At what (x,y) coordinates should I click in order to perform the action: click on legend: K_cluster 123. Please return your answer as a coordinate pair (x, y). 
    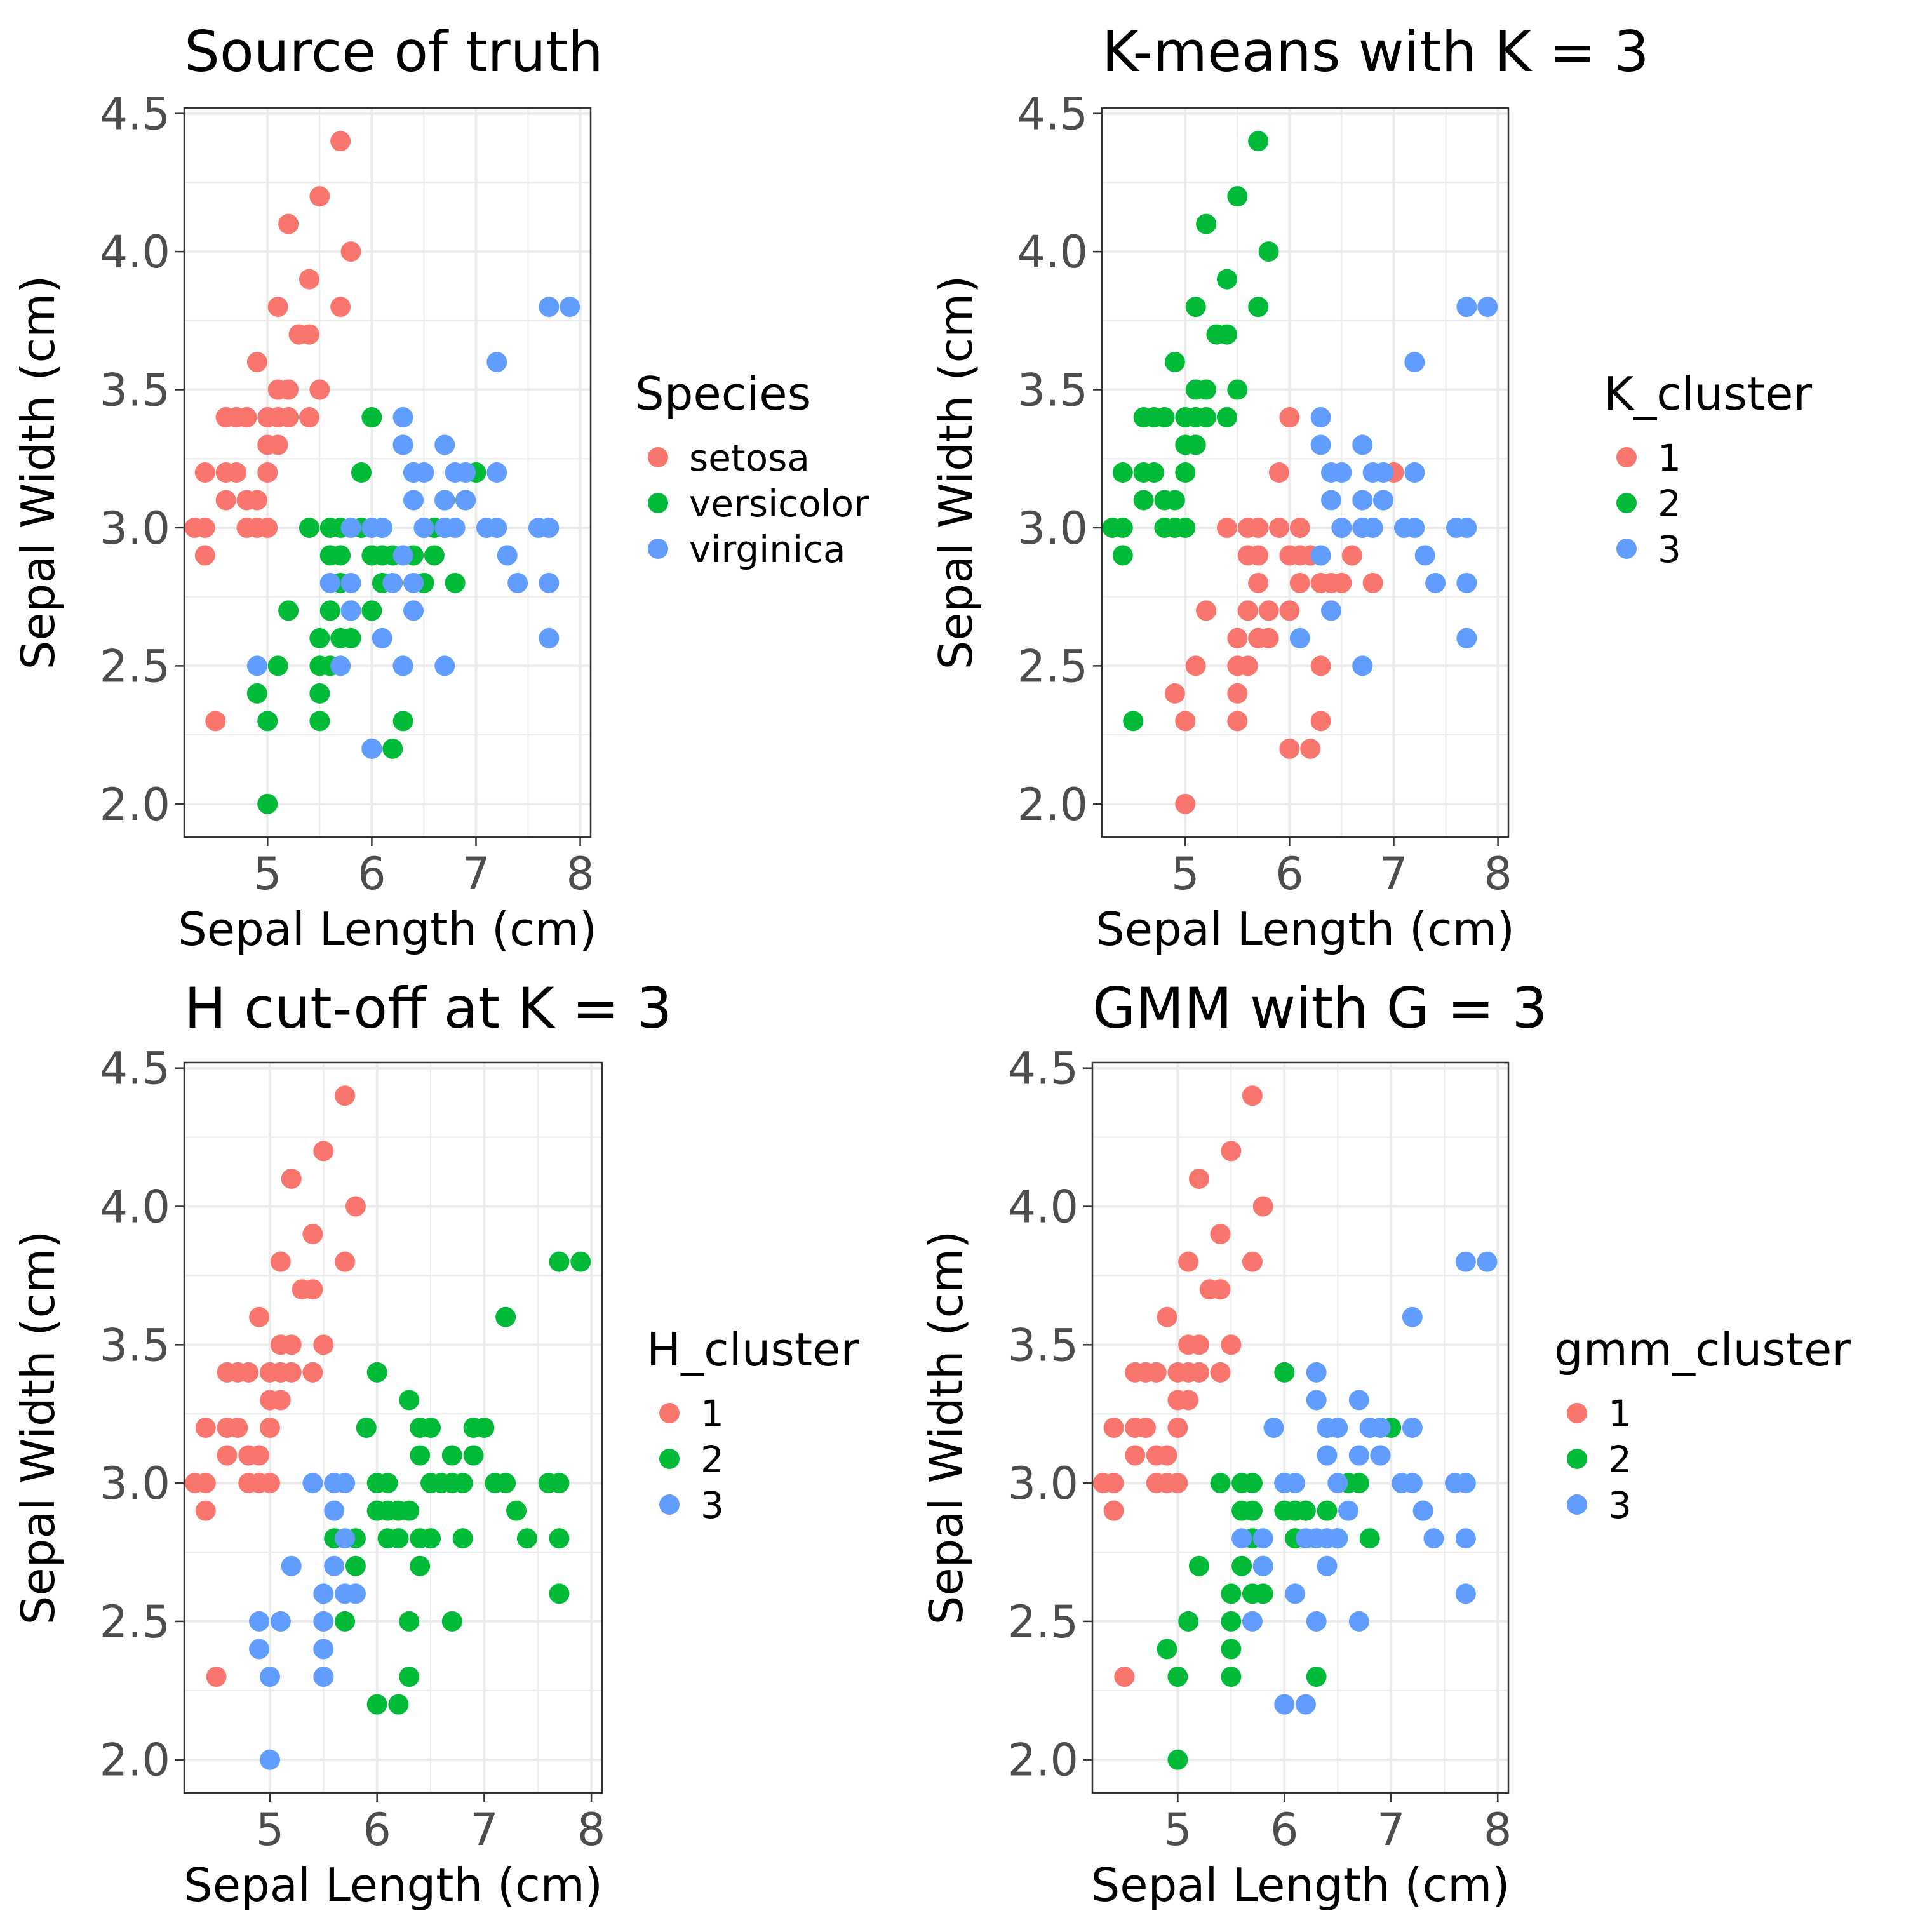
    Looking at the image, I should click on (1708, 469).